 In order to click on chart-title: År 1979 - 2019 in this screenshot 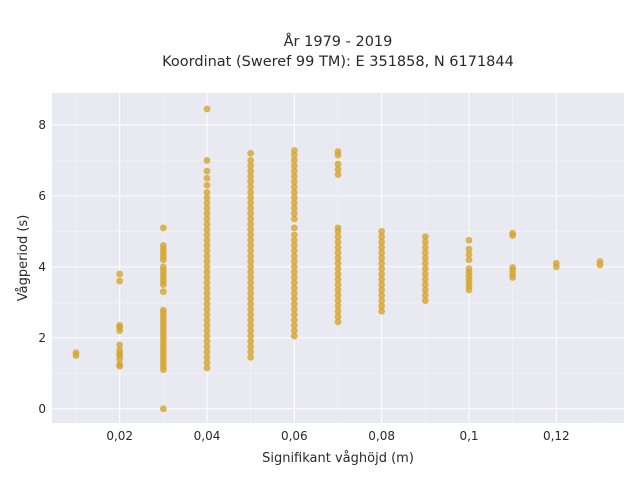, I will do `click(338, 41)`.